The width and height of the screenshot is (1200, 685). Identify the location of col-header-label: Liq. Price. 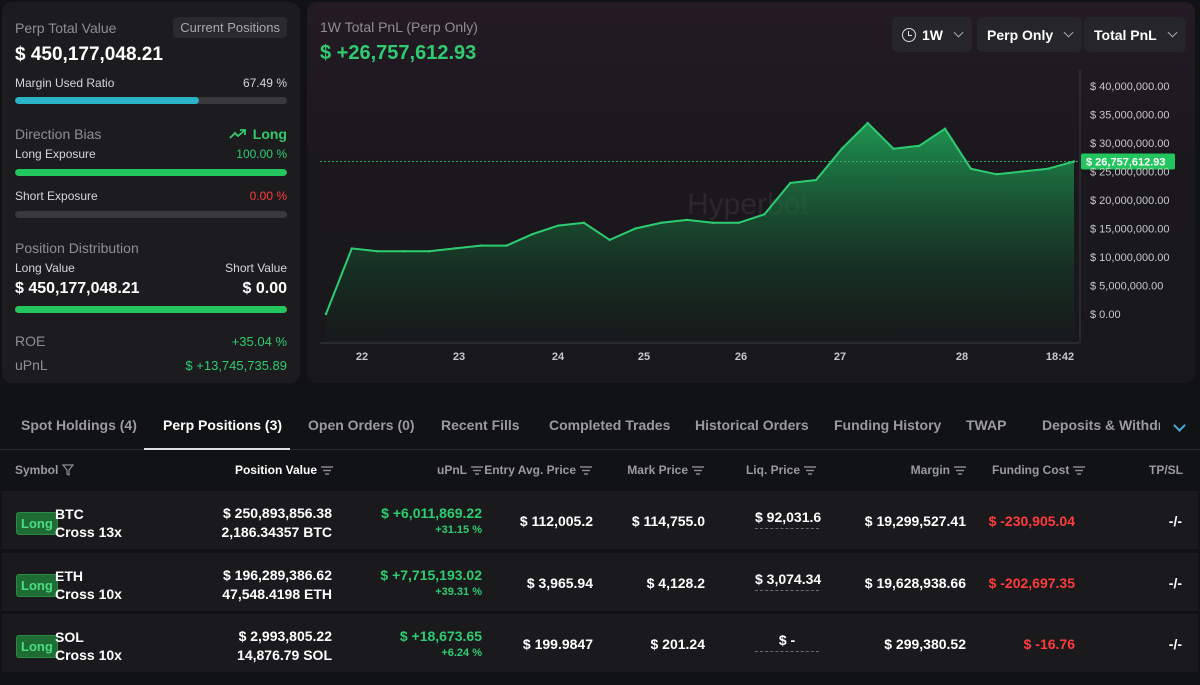
(772, 470).